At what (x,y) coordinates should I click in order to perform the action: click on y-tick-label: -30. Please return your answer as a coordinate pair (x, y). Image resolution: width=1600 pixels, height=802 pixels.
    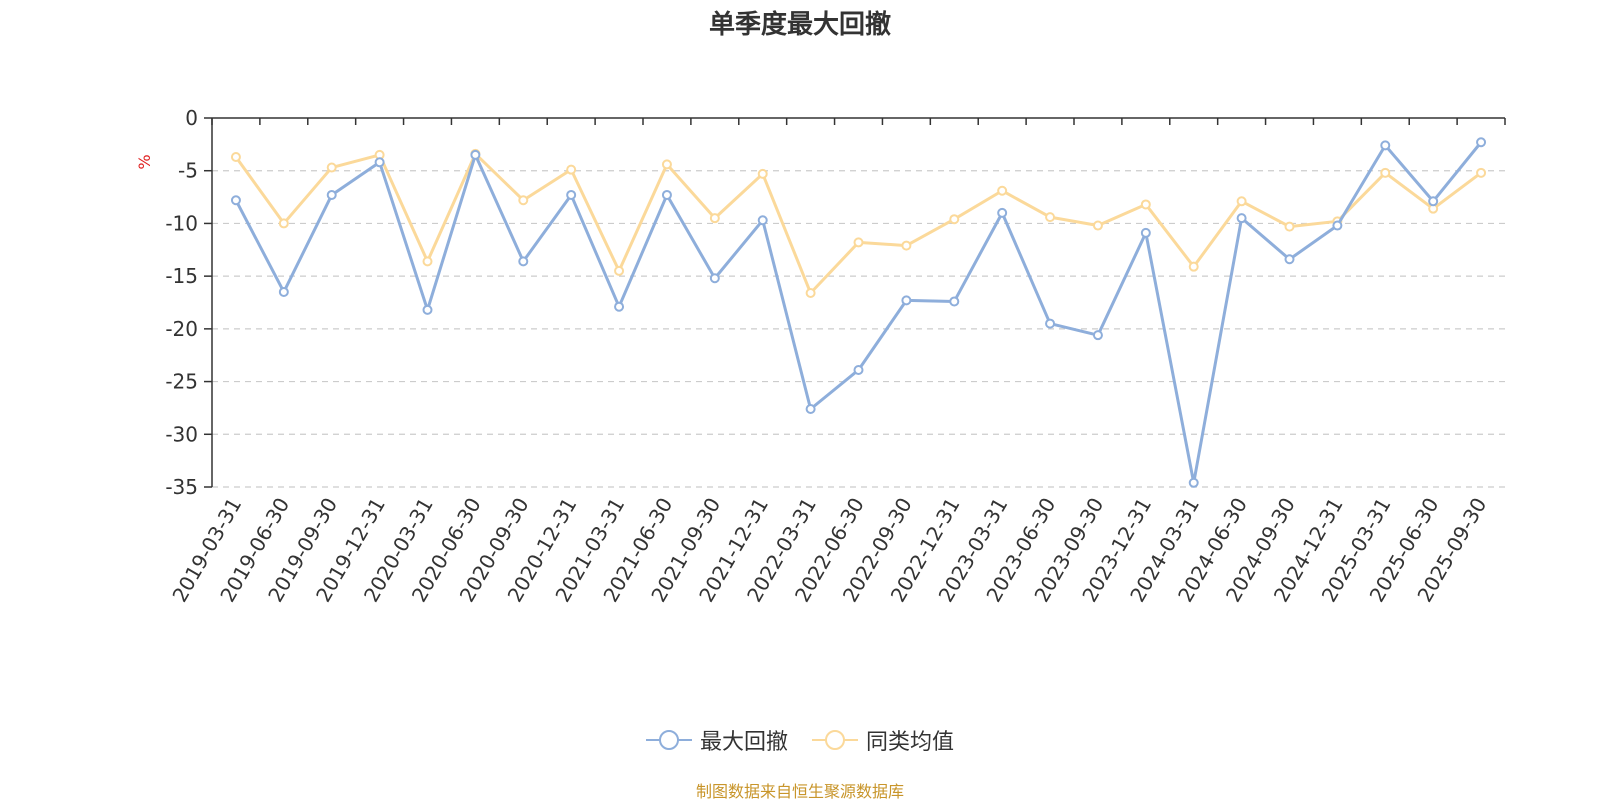
    Looking at the image, I should click on (181, 434).